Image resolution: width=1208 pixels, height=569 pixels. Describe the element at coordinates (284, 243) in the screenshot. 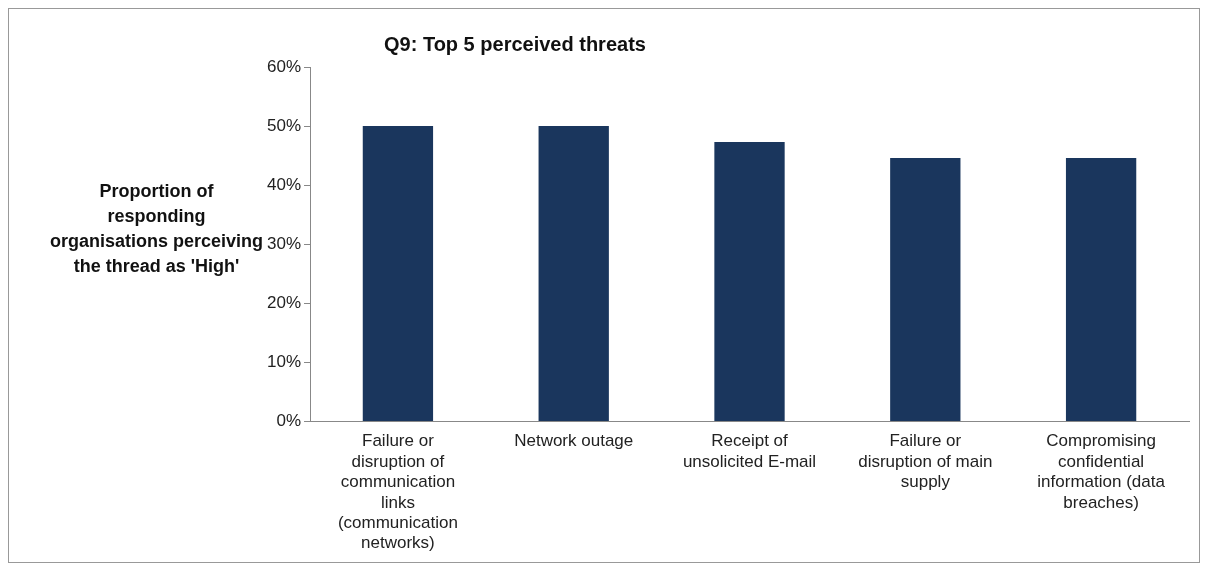

I see `y-tick-label: 30%` at that location.